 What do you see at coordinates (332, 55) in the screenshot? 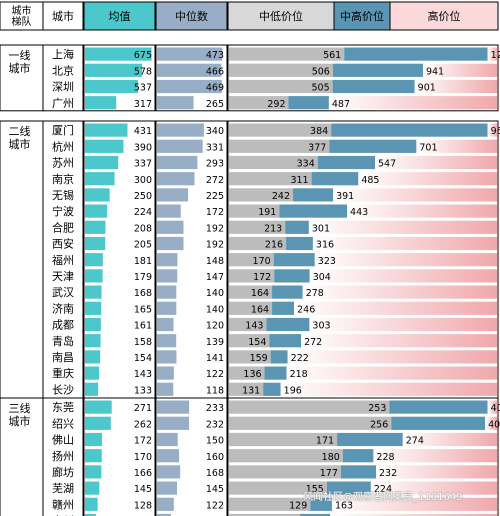
I see `midlow-value: 561` at bounding box center [332, 55].